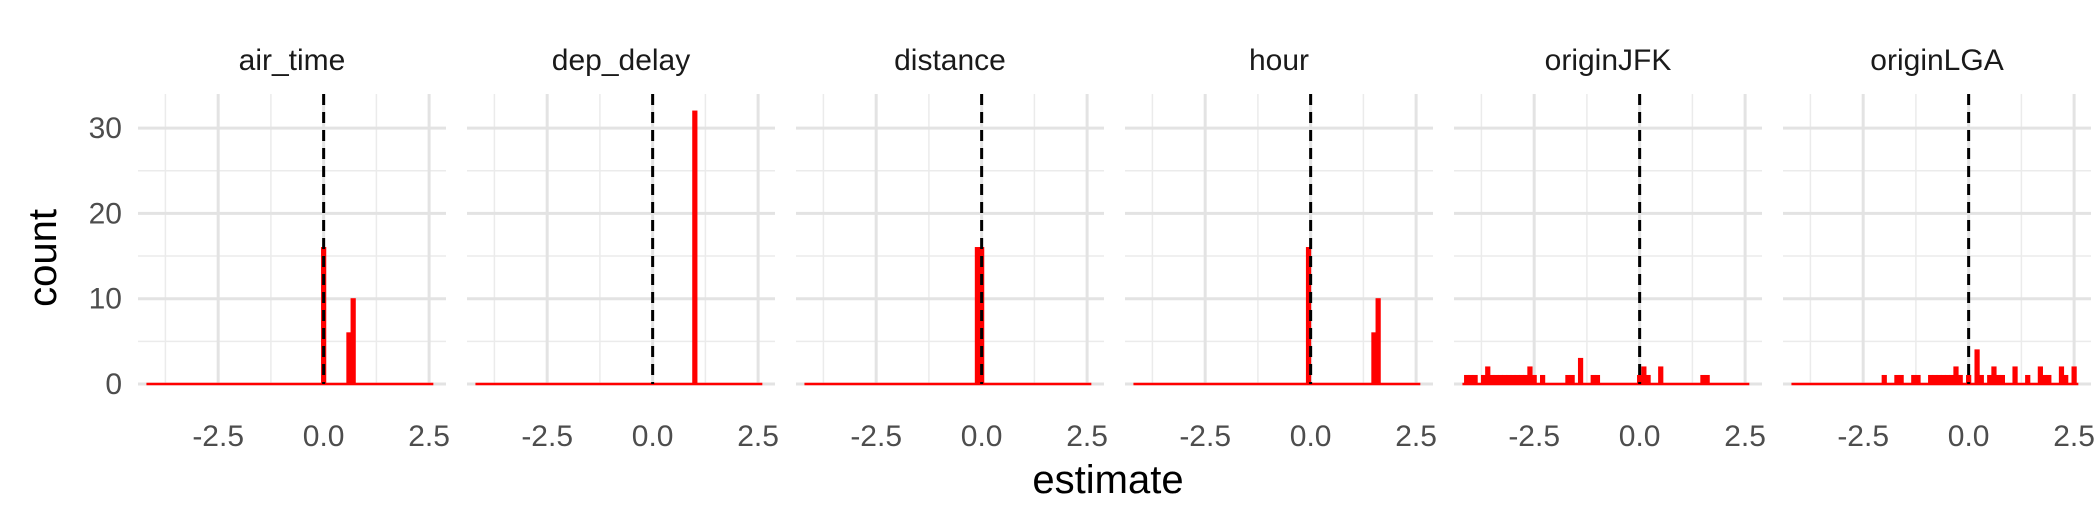 This screenshot has height=525, width=2100. Describe the element at coordinates (294, 248) in the screenshot. I see `facet-air-time: air_time -2.5 0.0 2.5` at that location.